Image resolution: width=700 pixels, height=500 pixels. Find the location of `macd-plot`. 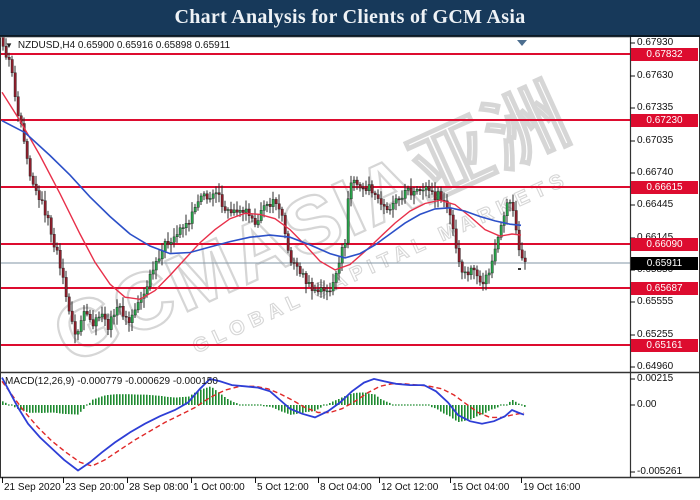

macd-plot is located at coordinates (263, 424).